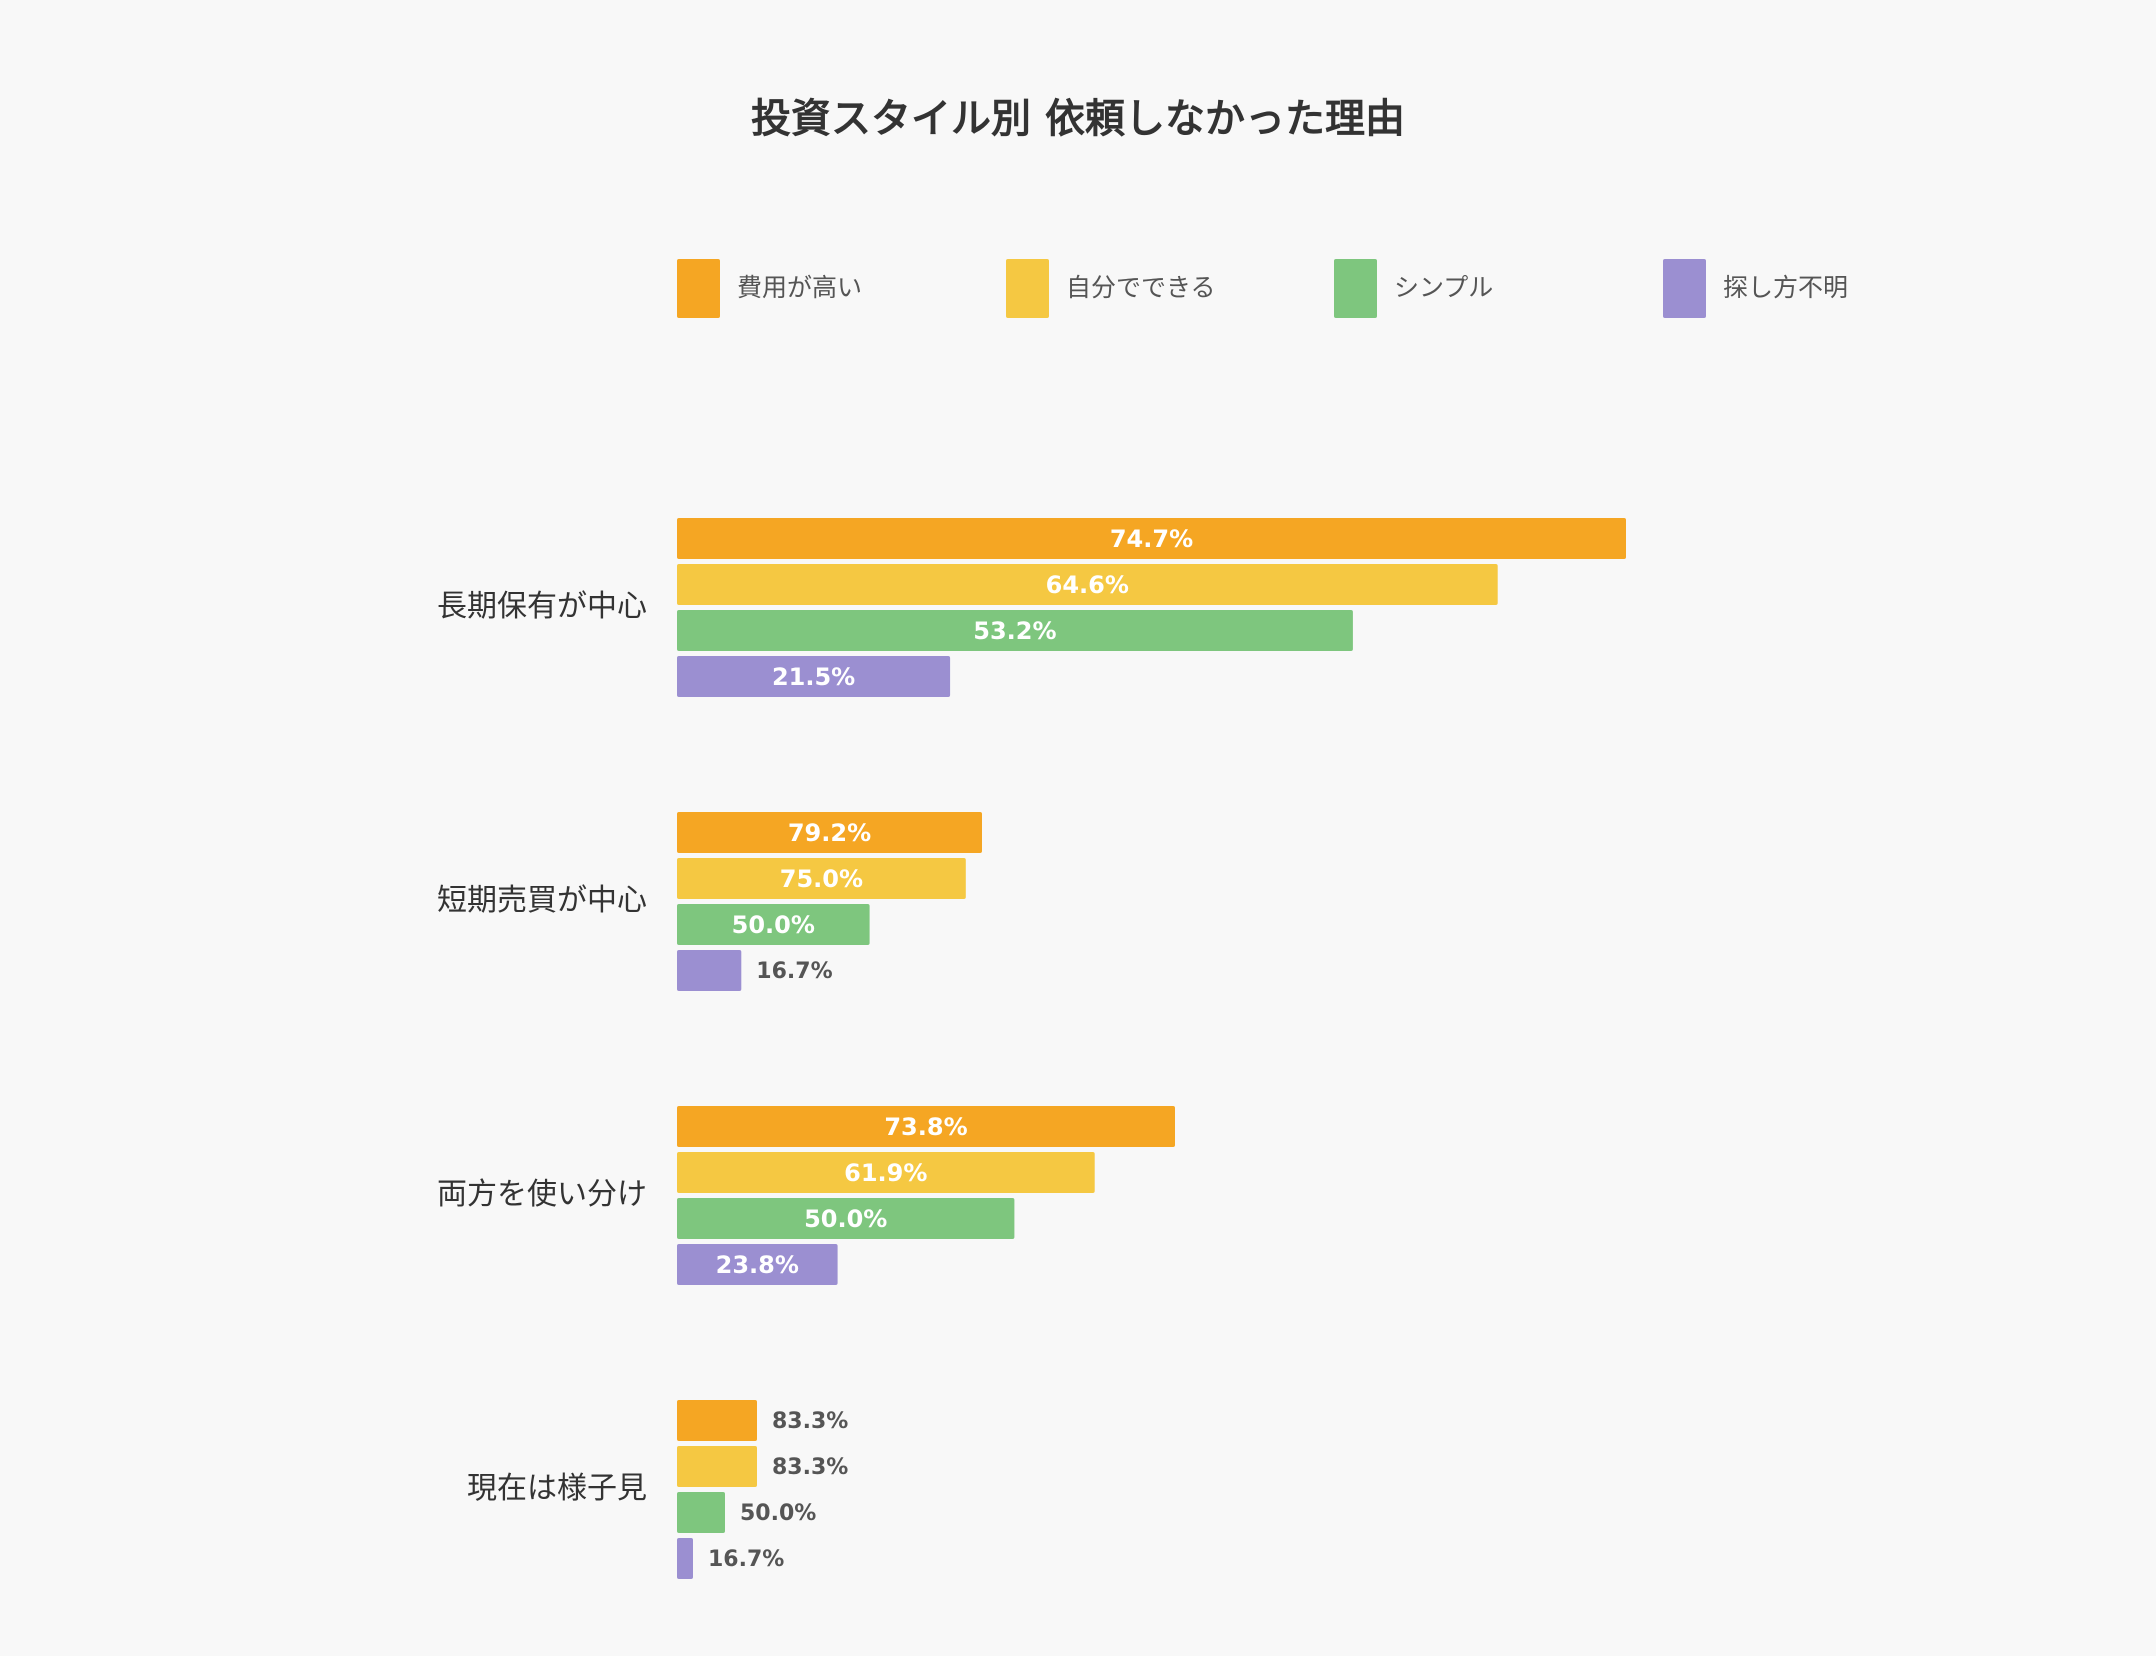 The width and height of the screenshot is (2156, 1656). What do you see at coordinates (542, 606) in the screenshot?
I see `category-label: 長期保有が中心` at bounding box center [542, 606].